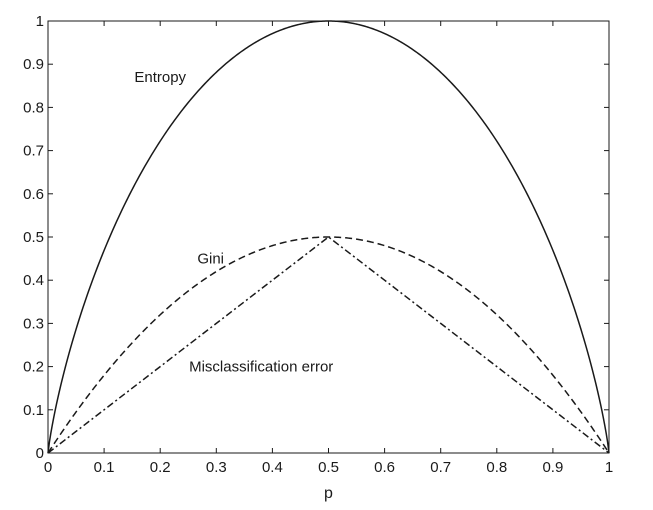 The image size is (653, 510). Describe the element at coordinates (33, 323) in the screenshot. I see `y-tick-label: 0.3` at that location.